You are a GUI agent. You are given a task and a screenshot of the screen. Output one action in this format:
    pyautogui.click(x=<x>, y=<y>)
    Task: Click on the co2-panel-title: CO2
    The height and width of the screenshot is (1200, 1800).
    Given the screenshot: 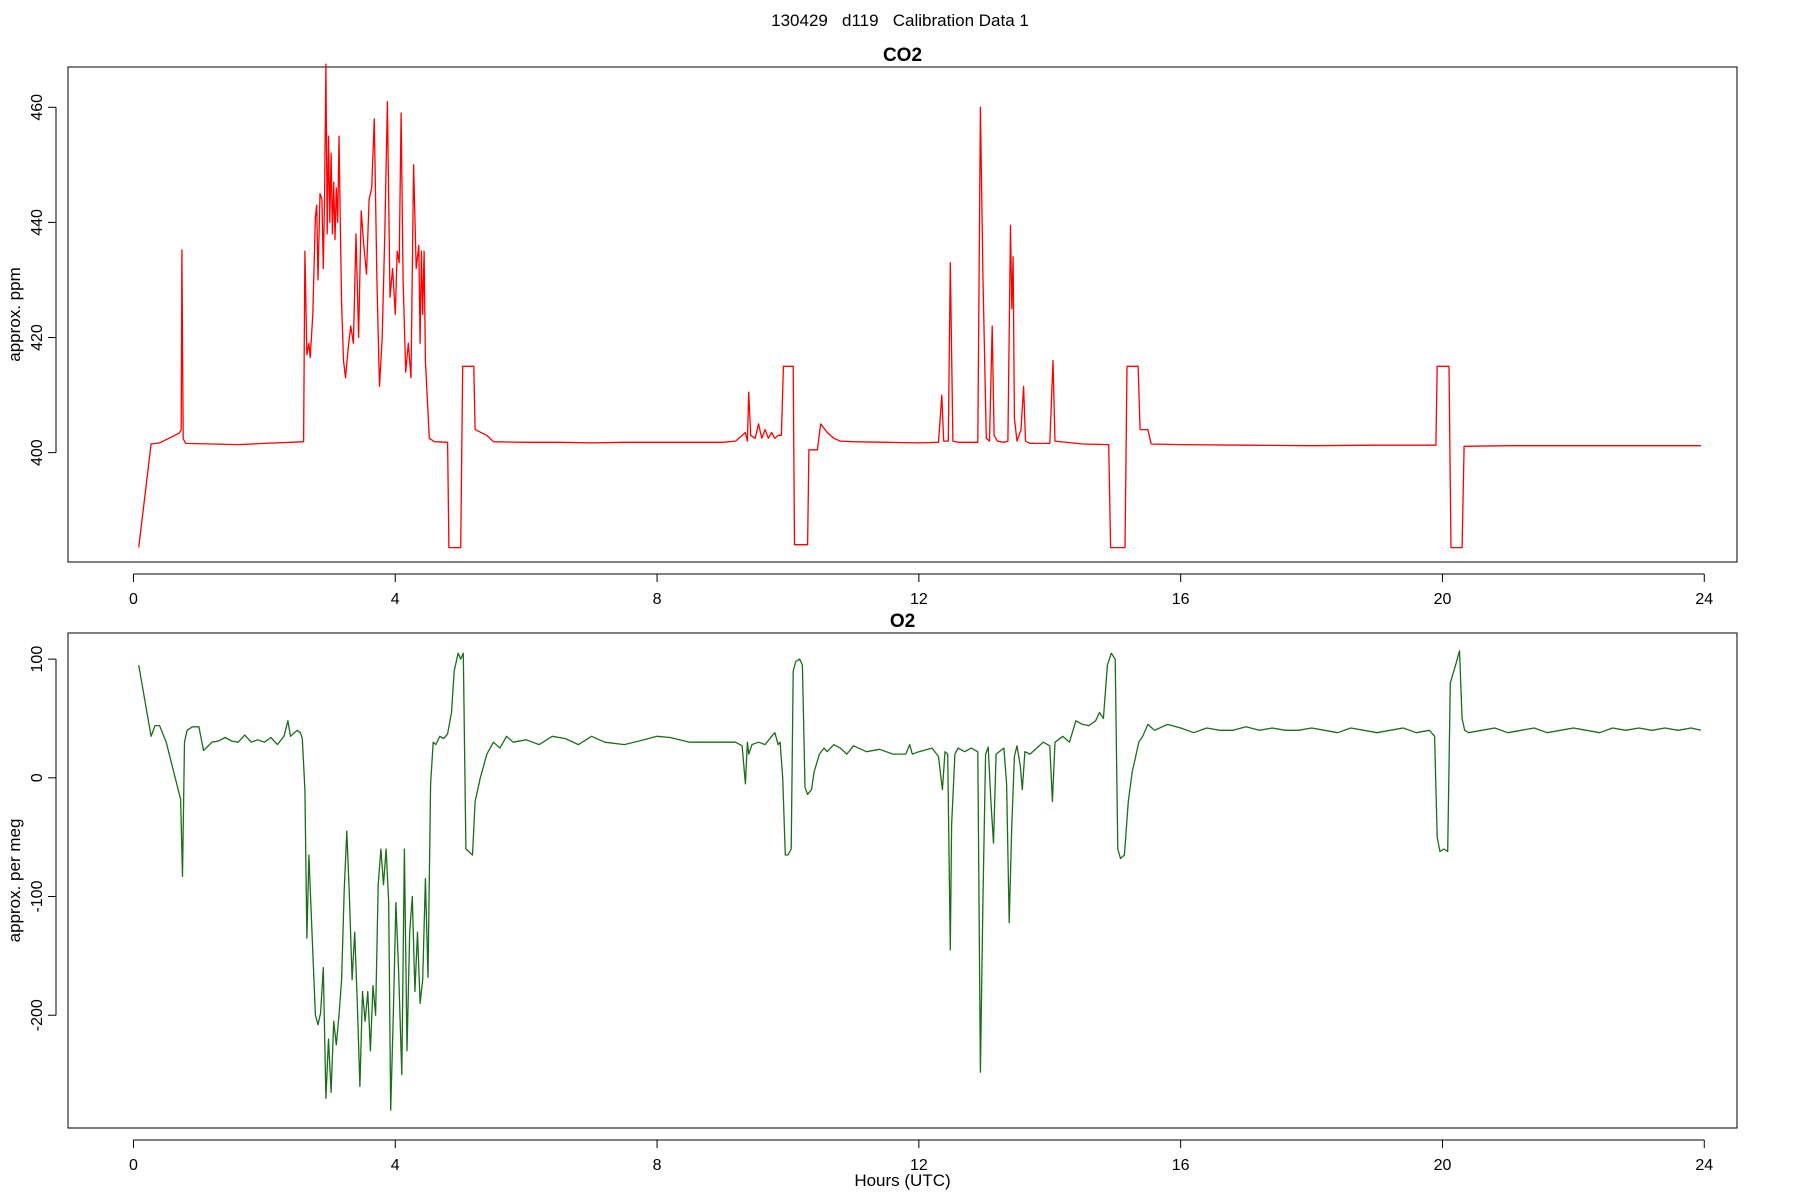 What is the action you would take?
    pyautogui.click(x=902, y=55)
    